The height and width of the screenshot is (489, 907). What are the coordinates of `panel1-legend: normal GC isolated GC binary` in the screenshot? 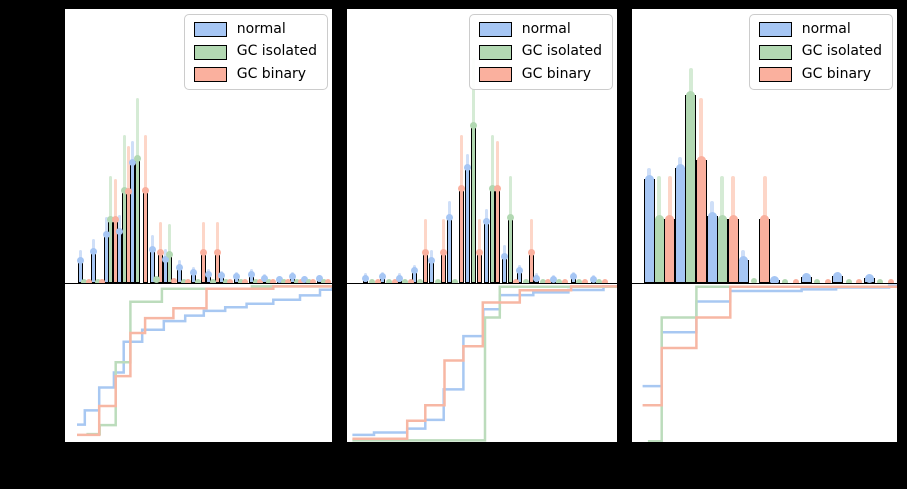 It's located at (255, 52).